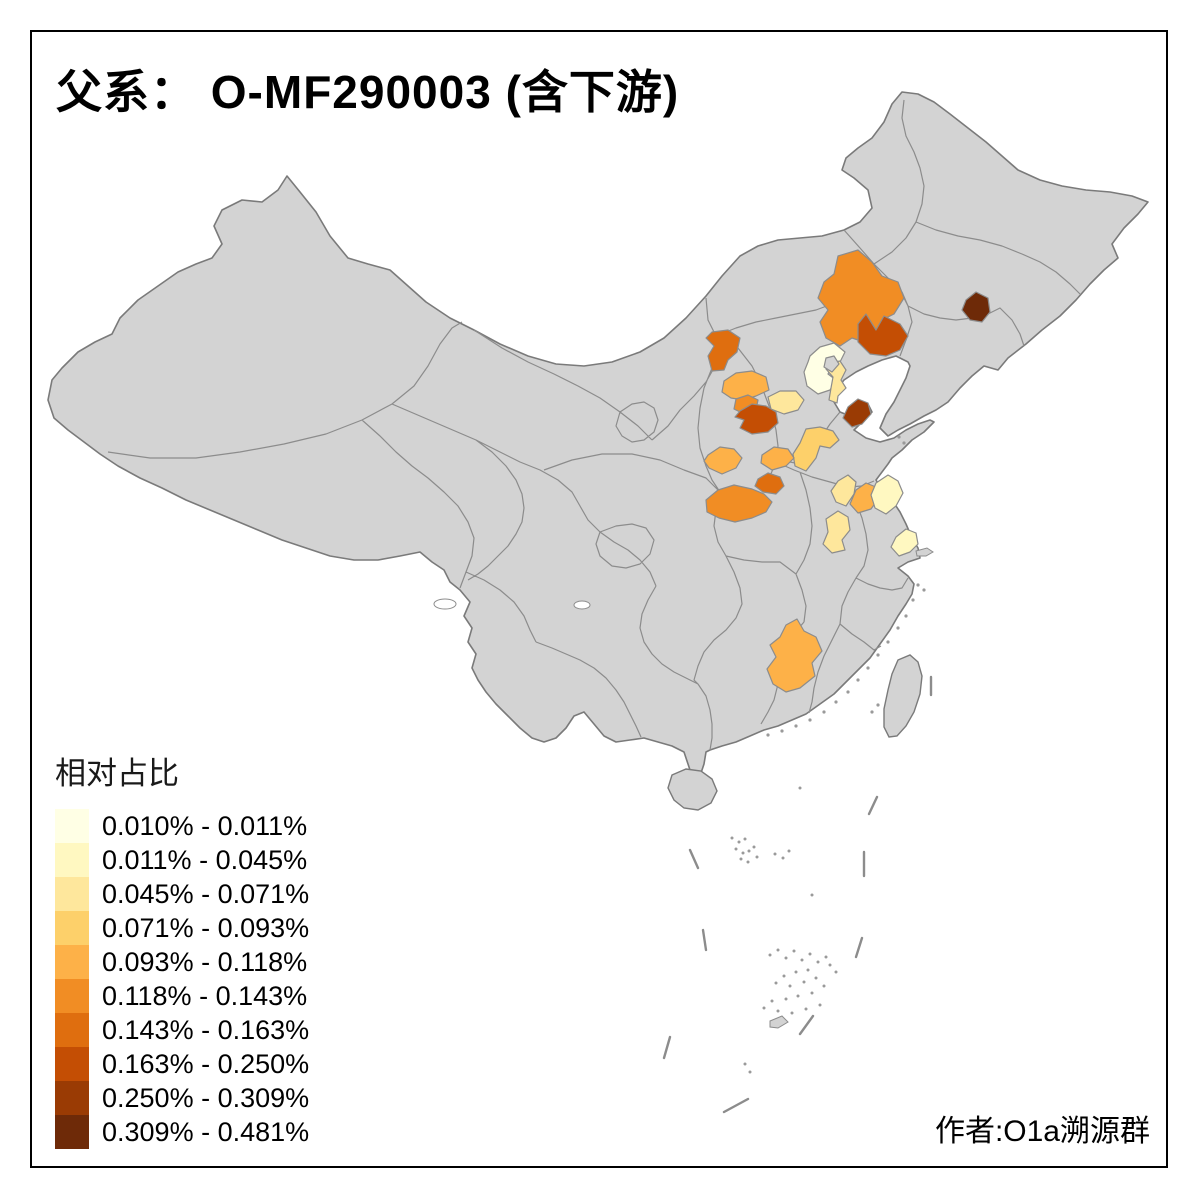  Describe the element at coordinates (739, 503) in the screenshot. I see `region-luoyang` at that location.